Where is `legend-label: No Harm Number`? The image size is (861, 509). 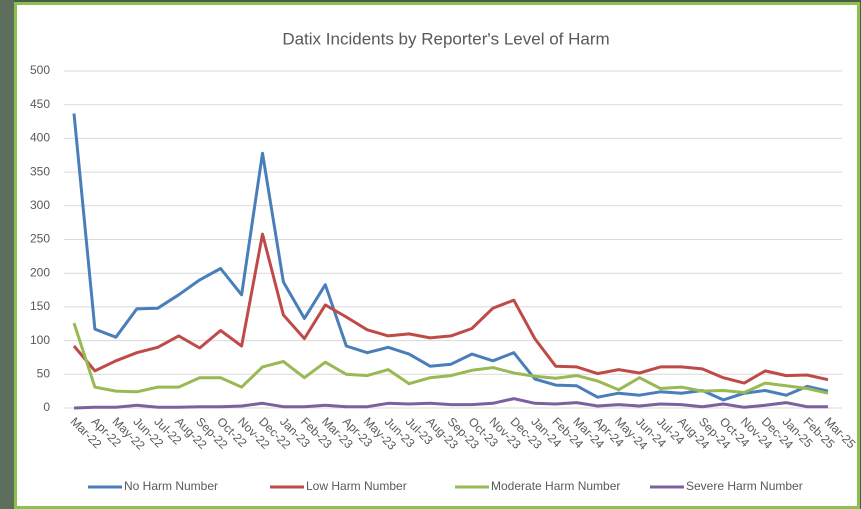 legend-label: No Harm Number is located at coordinates (171, 486).